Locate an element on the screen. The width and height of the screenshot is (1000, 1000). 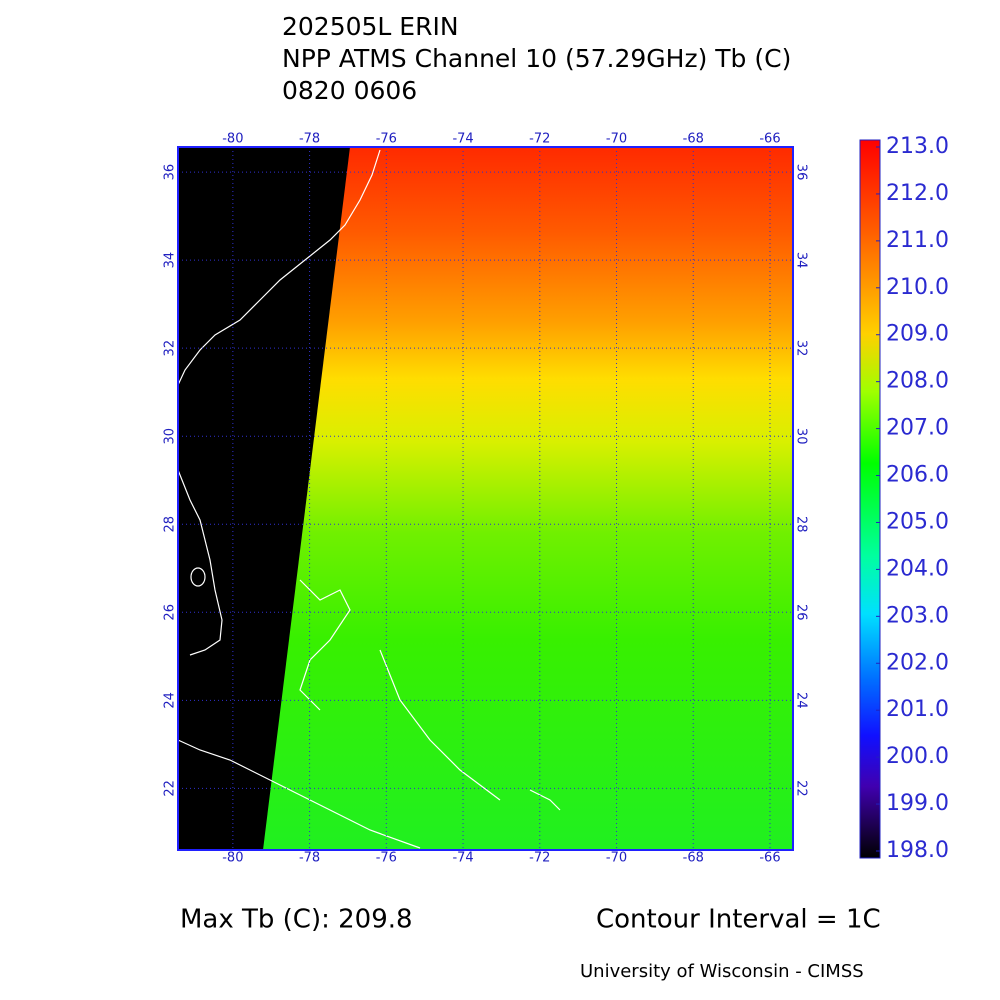
max-tb: Max Tb (C): 209.8 is located at coordinates (296, 920).